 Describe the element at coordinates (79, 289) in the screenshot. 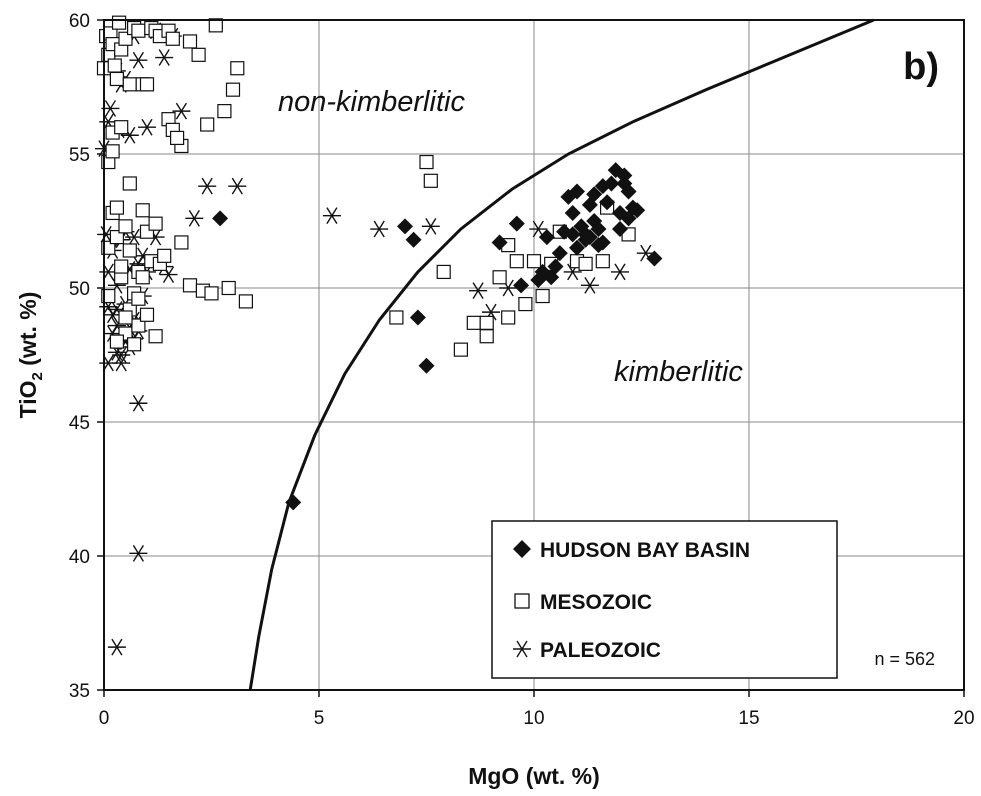

I see `y-tick-label: 50` at that location.